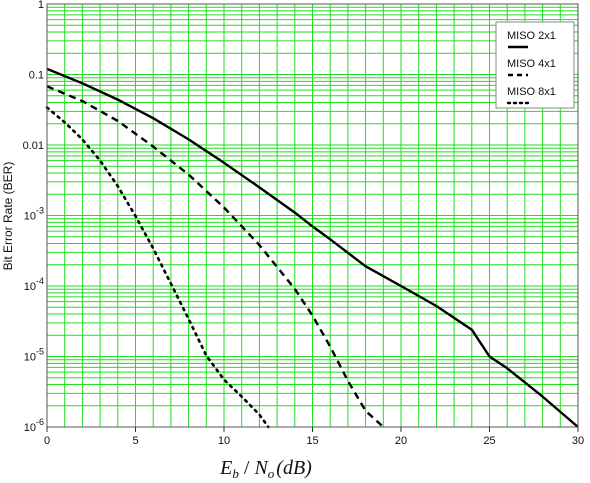 Image resolution: width=590 pixels, height=483 pixels. Describe the element at coordinates (135, 441) in the screenshot. I see `x-tick-label: 5` at that location.